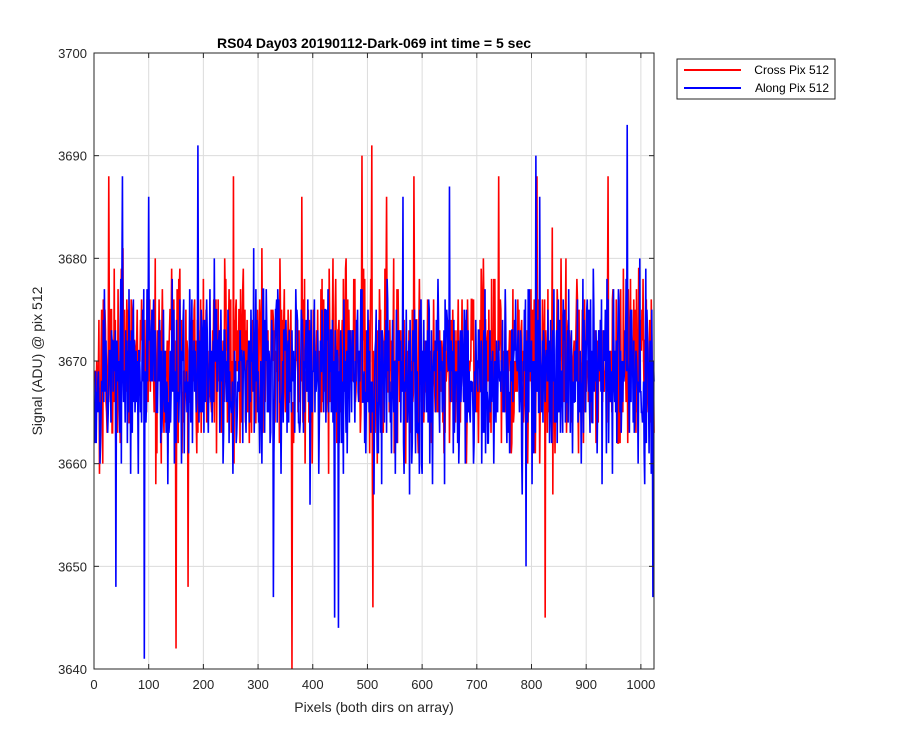 This screenshot has height=750, width=900. Describe the element at coordinates (792, 88) in the screenshot. I see `legend-label-along: Along Pix 512` at that location.